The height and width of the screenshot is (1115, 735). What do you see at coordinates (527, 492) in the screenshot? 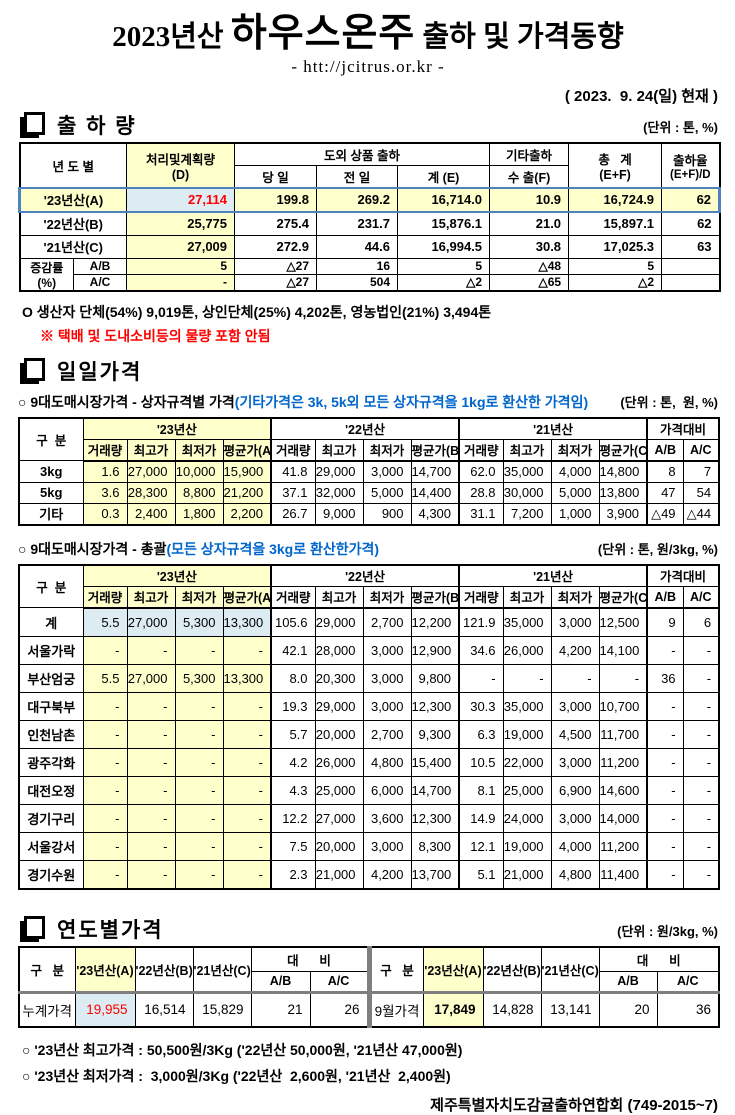
I see `cell: 30,000` at bounding box center [527, 492].